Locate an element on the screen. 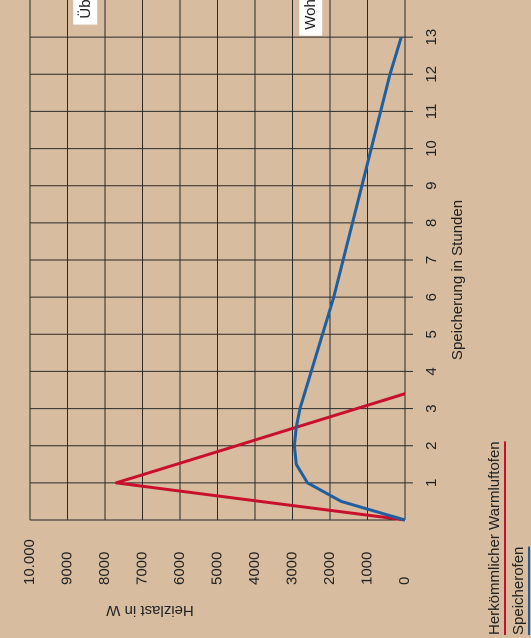 This screenshot has width=531, height=638. annotation-text: Wohlfühlbereich is located at coordinates (310, 15).